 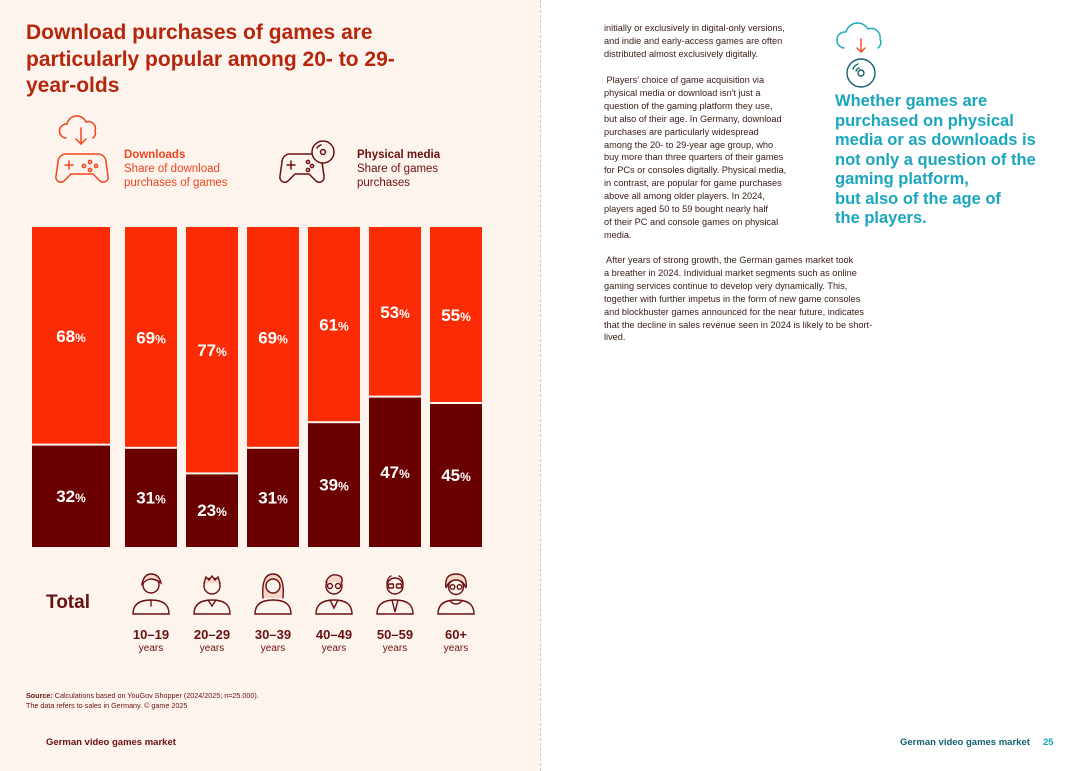 I want to click on gamepad-download-icon, so click(x=82, y=149).